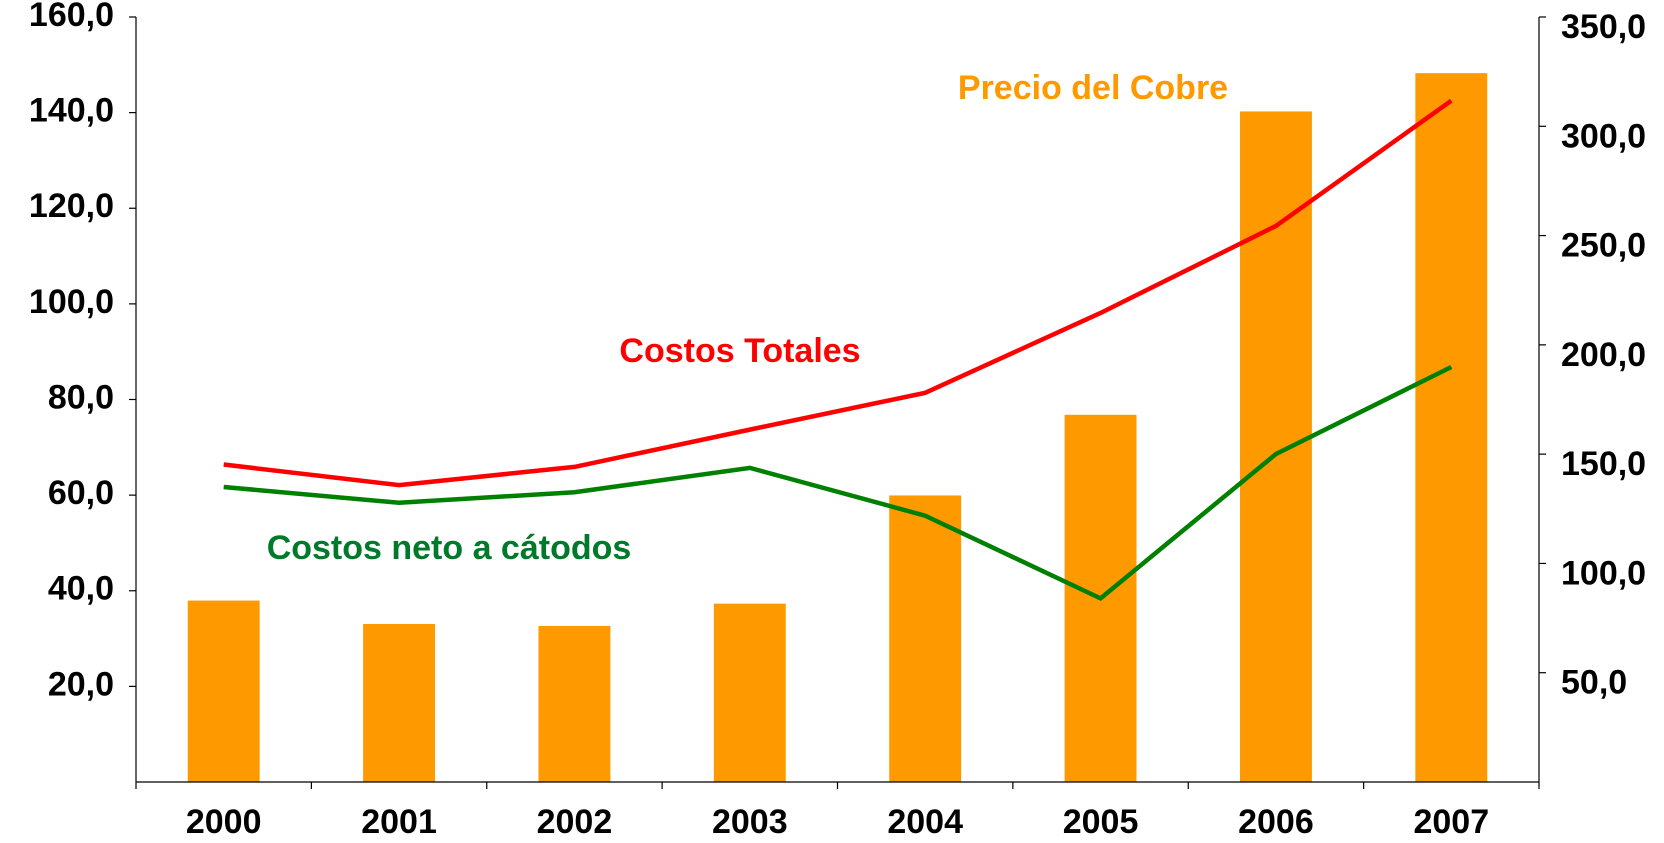 The image size is (1664, 843). Describe the element at coordinates (81, 684) in the screenshot. I see `y-tick-label: 20,0` at that location.